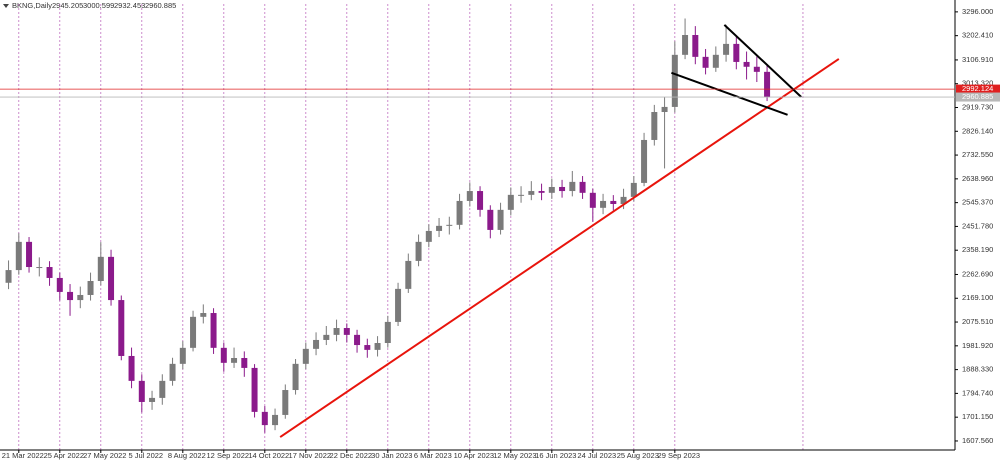 This screenshot has width=1000, height=462. I want to click on x-tick-label: 24 Jul 2023, so click(596, 455).